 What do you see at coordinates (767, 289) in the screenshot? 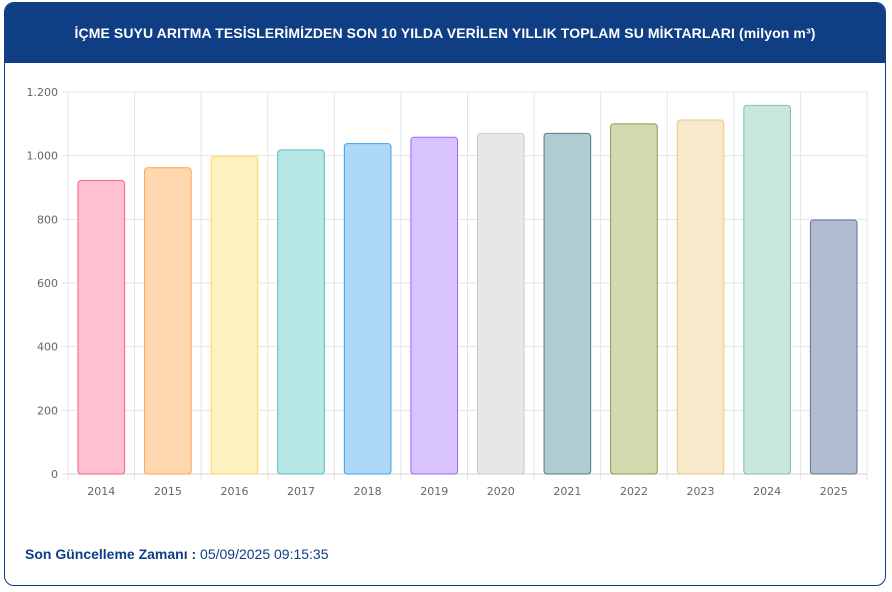
I see `bar-2024` at bounding box center [767, 289].